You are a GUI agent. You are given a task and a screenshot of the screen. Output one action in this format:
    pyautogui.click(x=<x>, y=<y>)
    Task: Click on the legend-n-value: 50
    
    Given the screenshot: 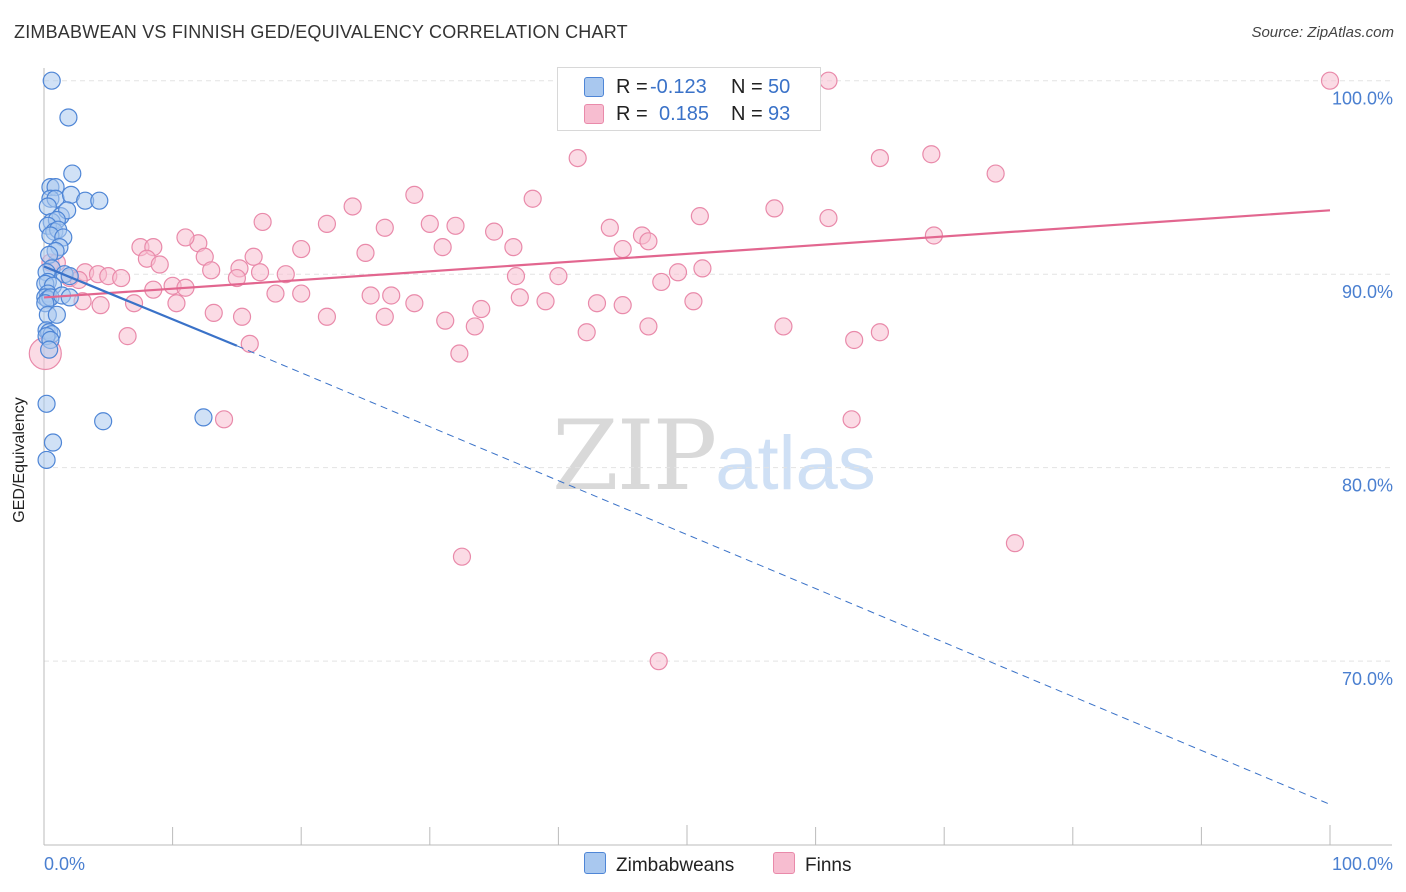 What is the action you would take?
    pyautogui.click(x=779, y=87)
    